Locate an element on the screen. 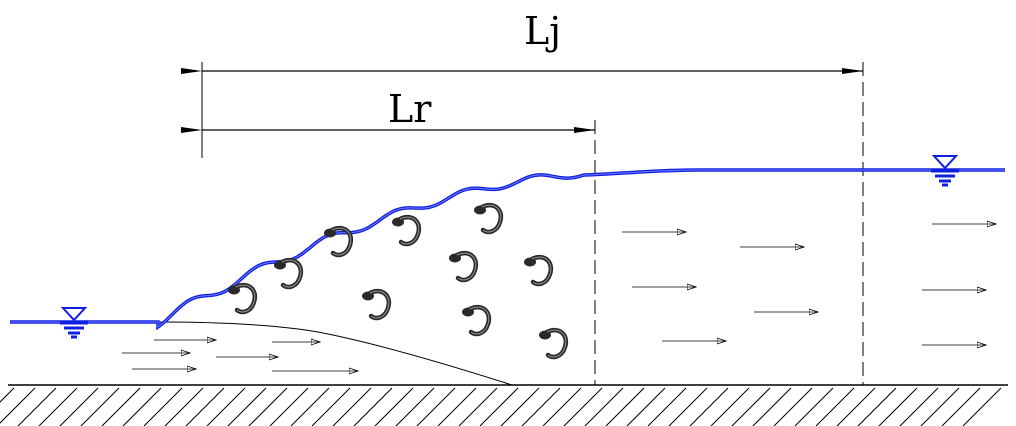  jump-length-label: Lj is located at coordinates (542, 31).